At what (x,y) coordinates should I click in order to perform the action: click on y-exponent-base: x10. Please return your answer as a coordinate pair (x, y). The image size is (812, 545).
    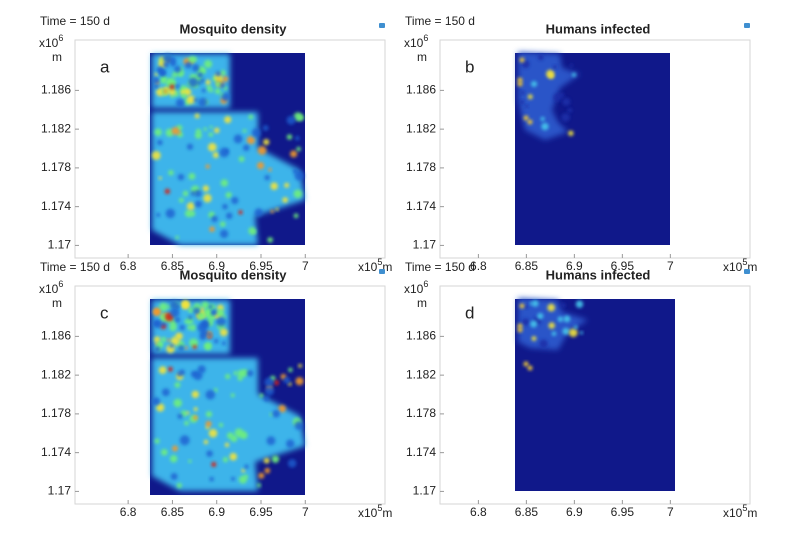
    Looking at the image, I should click on (414, 43).